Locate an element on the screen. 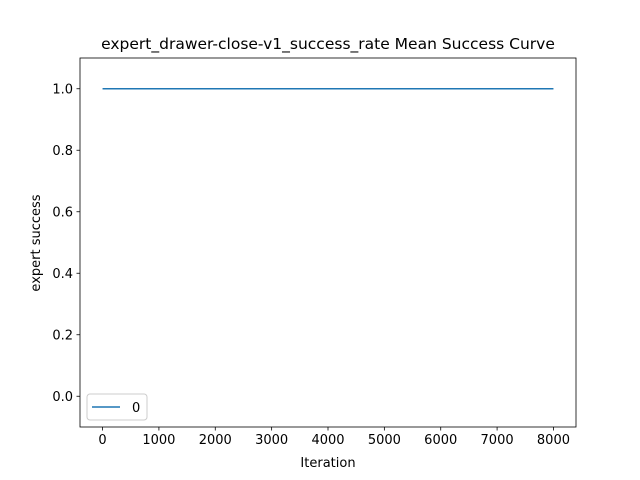  y-tick-label: 0.2 is located at coordinates (62, 335).